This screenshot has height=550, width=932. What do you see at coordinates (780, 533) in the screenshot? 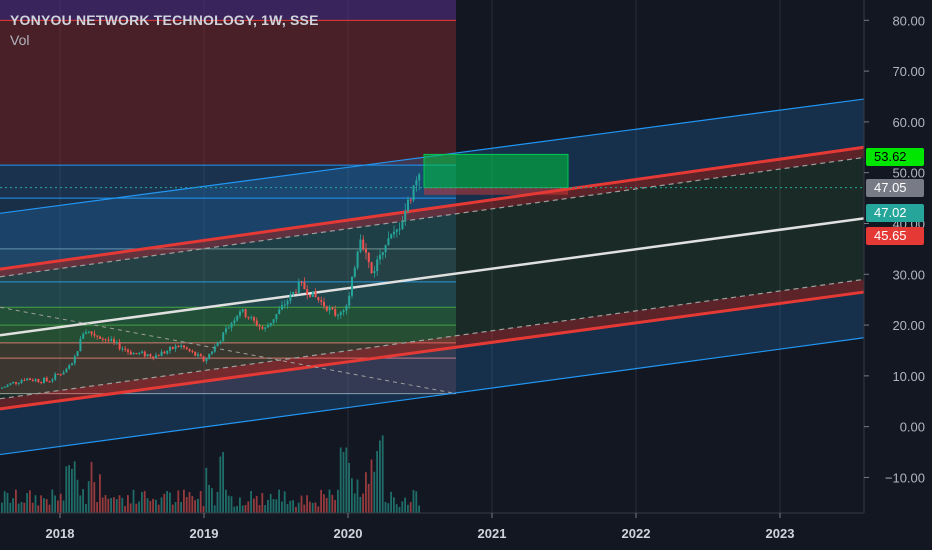
I see `time-axis-label: 2023` at bounding box center [780, 533].